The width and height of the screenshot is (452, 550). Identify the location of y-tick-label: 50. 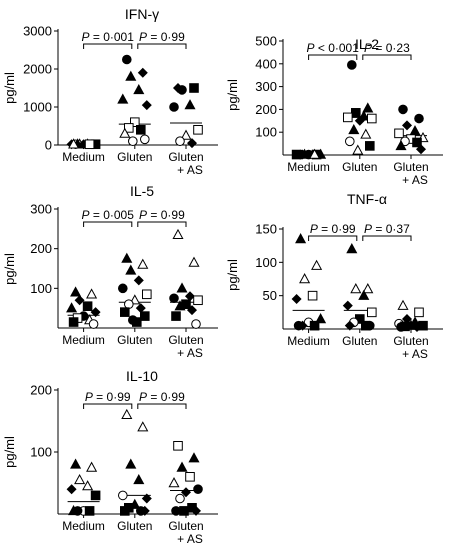
(270, 295).